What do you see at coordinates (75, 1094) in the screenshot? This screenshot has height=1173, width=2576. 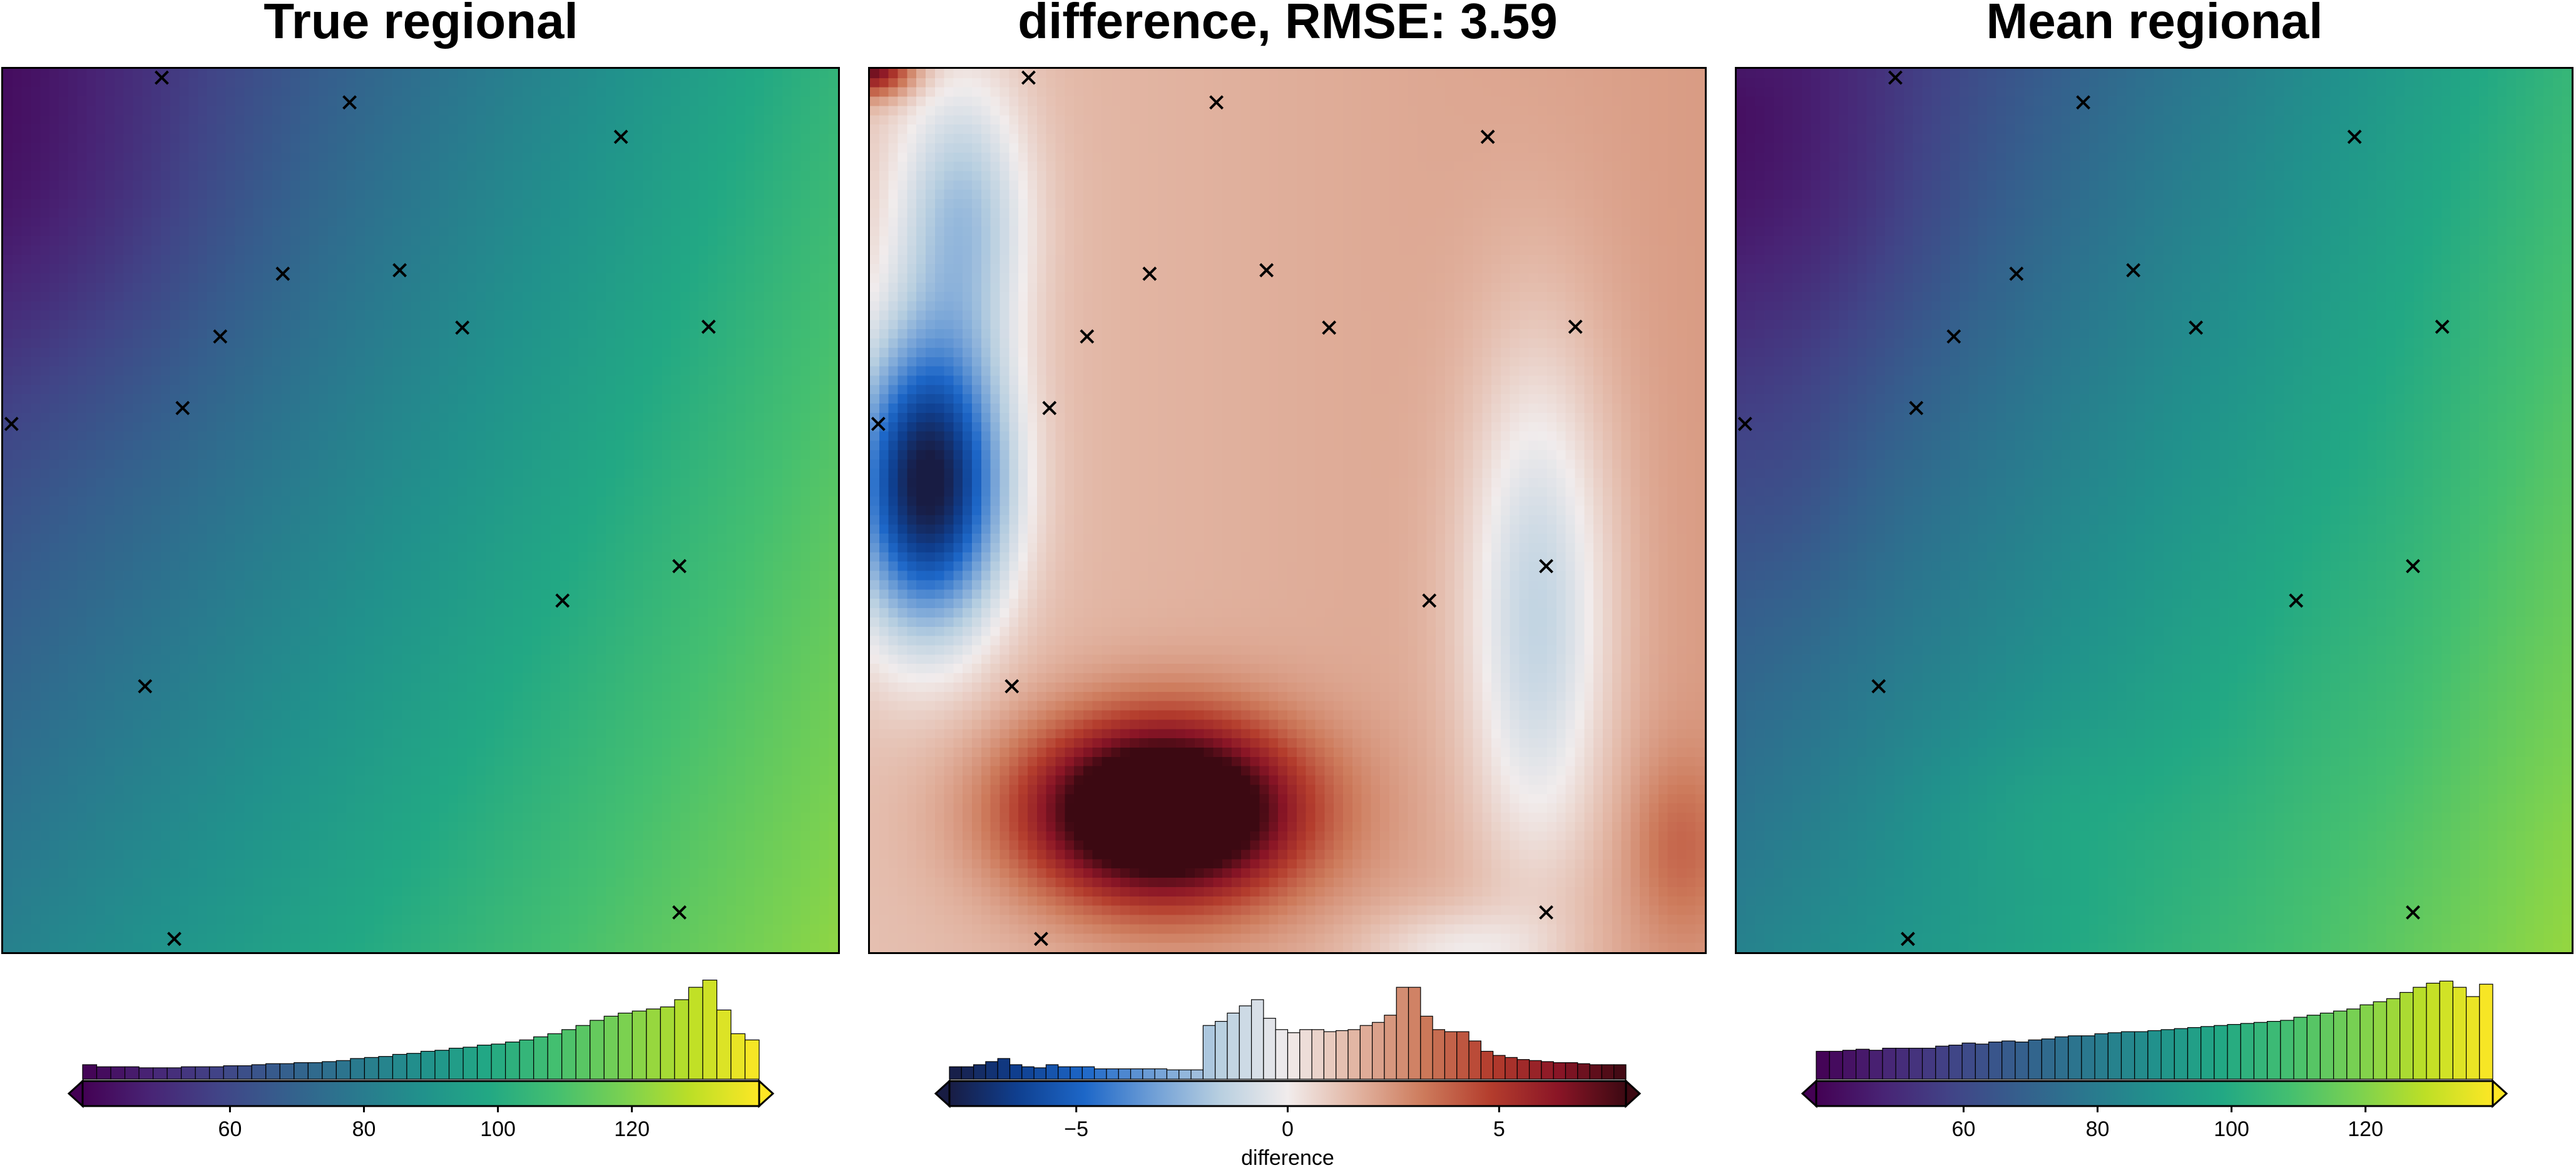 I see `colorbar-low-triangle` at bounding box center [75, 1094].